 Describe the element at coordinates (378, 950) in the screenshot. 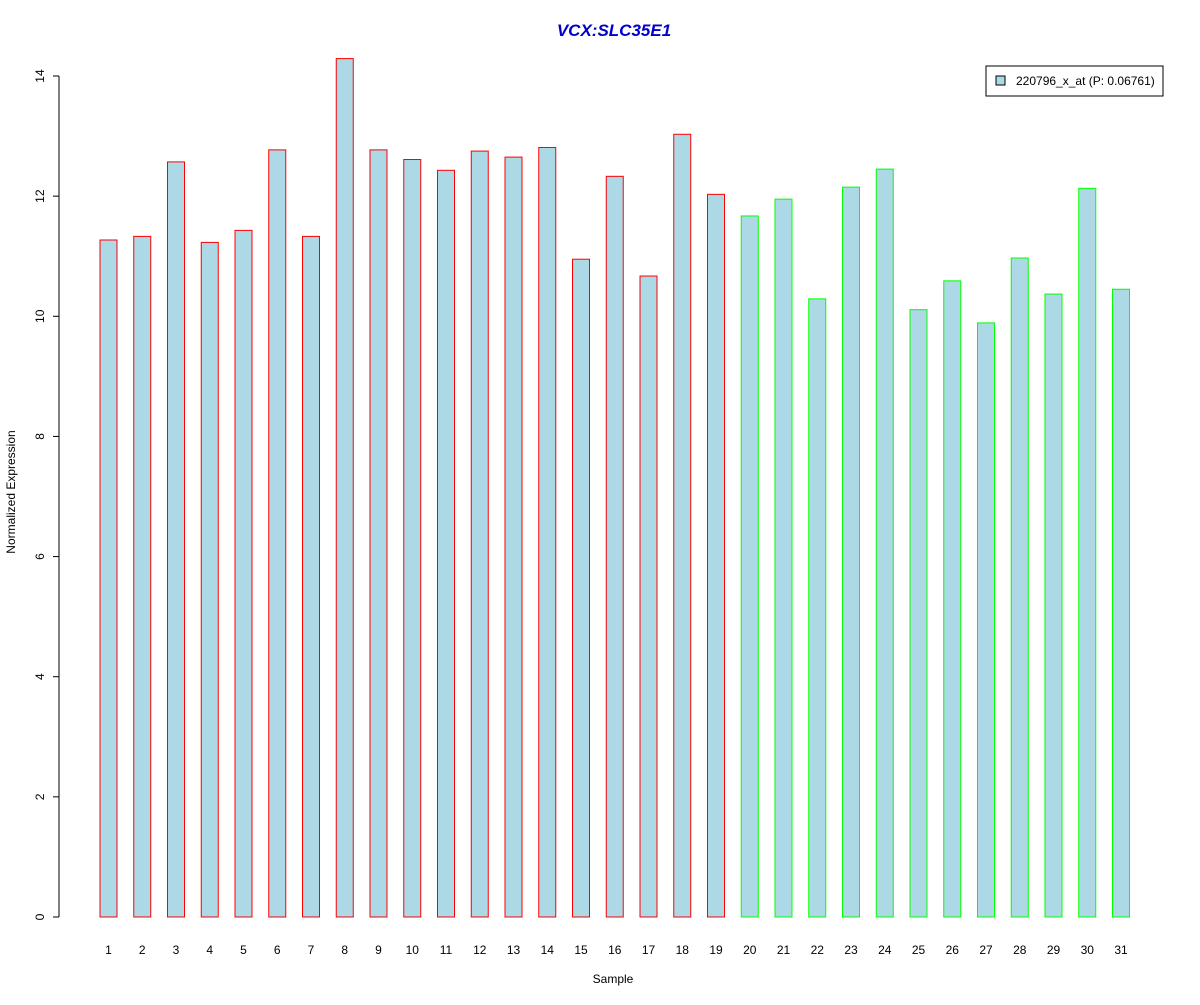

I see `x-tick-label: 9` at that location.